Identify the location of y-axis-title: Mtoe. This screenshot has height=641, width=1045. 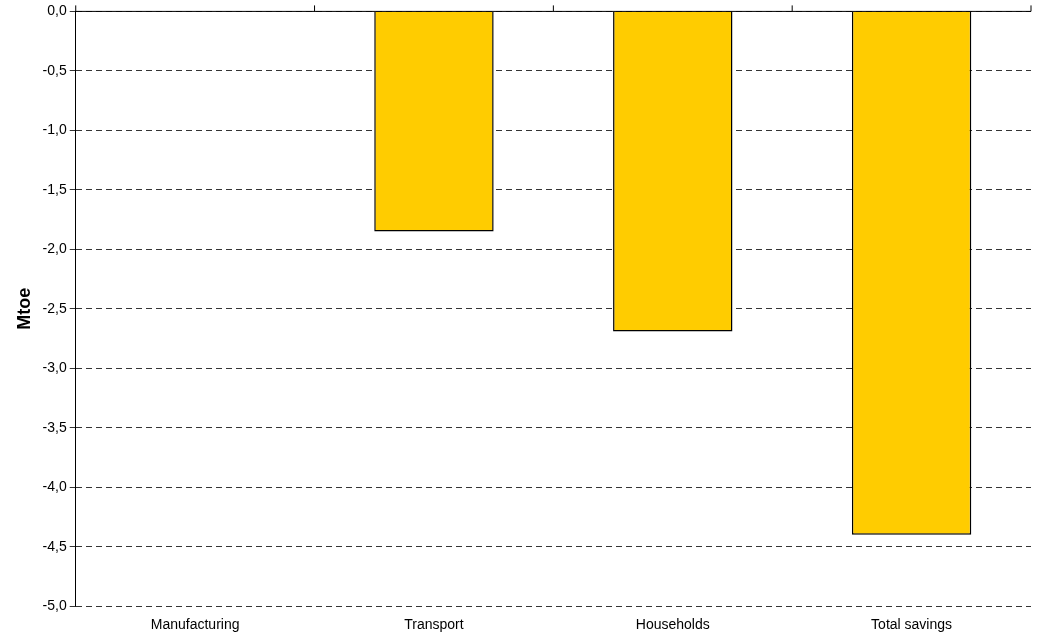
(23, 308).